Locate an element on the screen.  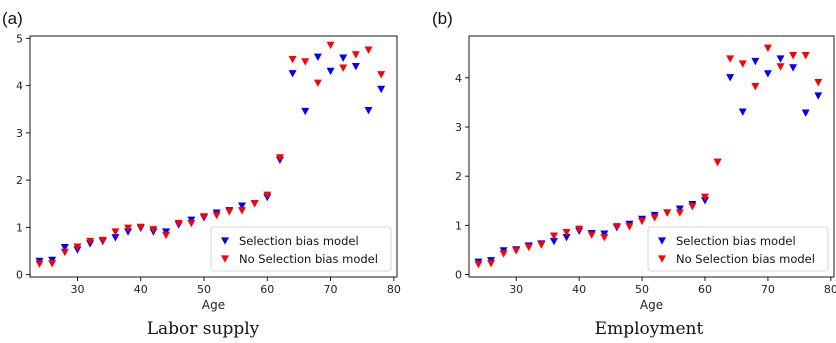
x-tick-label: 40 is located at coordinates (141, 289).